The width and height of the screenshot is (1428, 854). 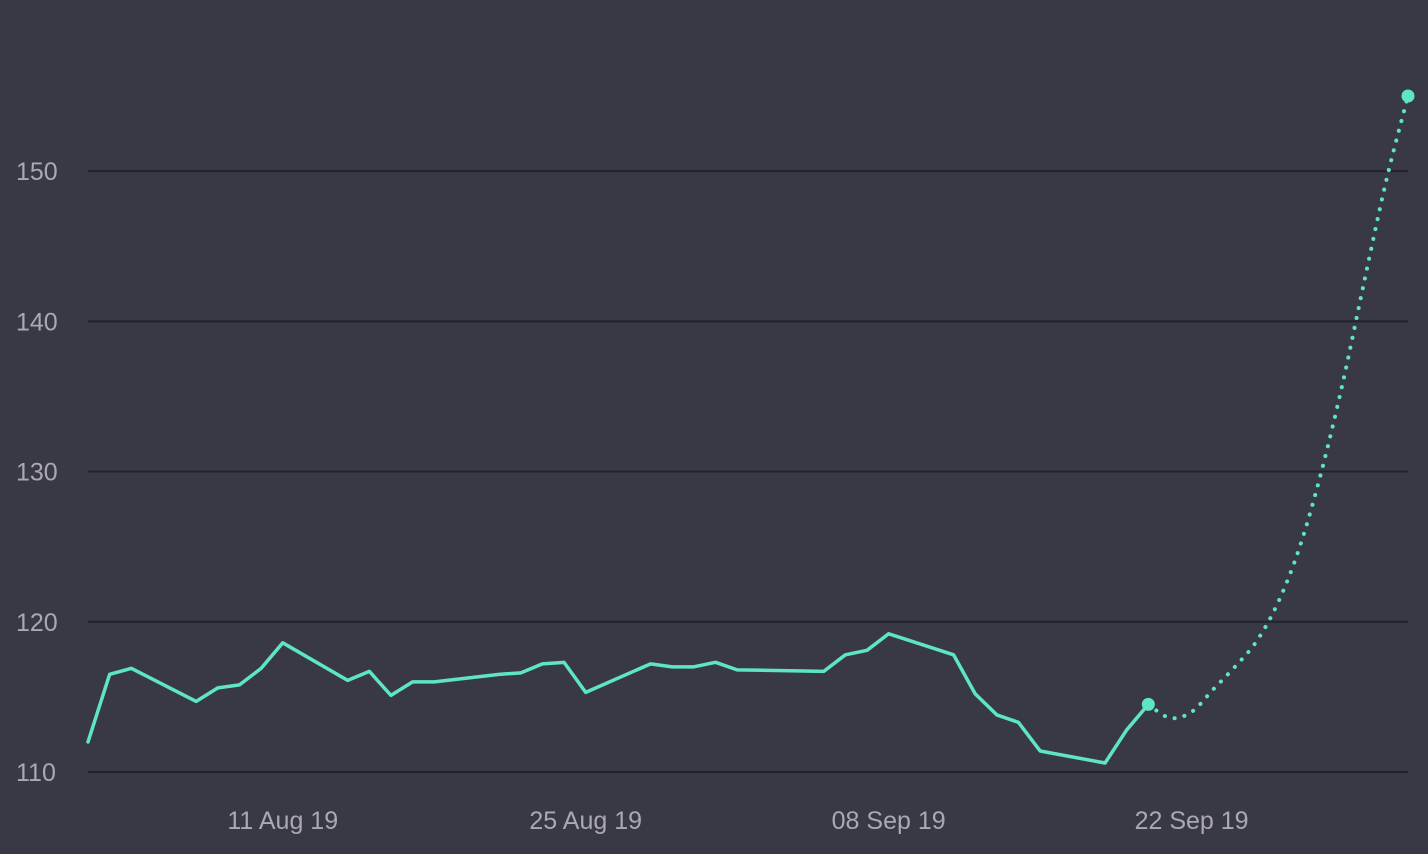 What do you see at coordinates (1148, 704) in the screenshot?
I see `history-end-marker` at bounding box center [1148, 704].